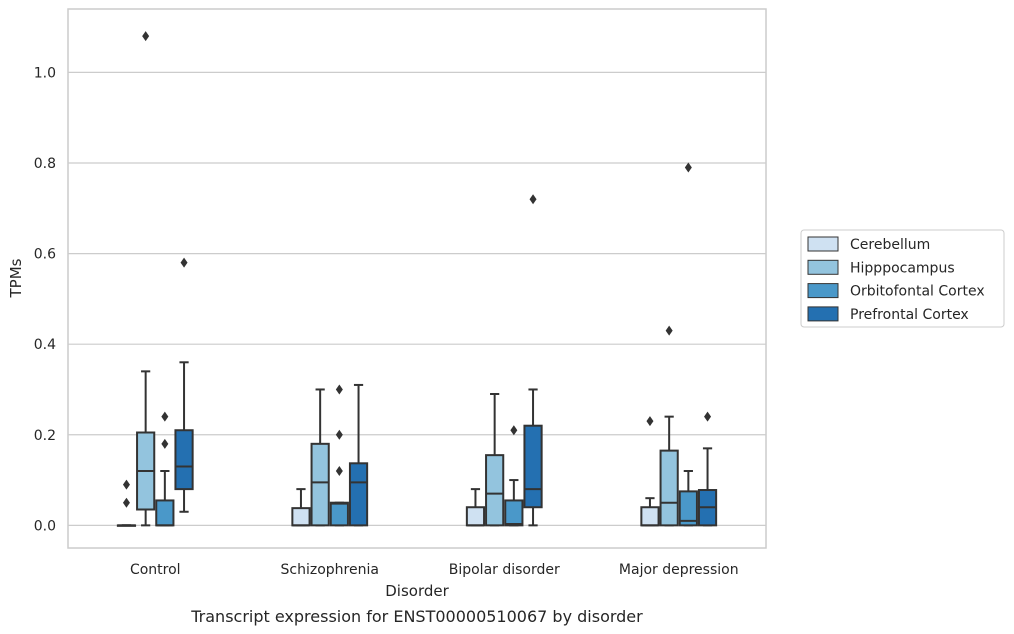 This screenshot has width=1014, height=634. I want to click on legend-label: Cerebellum, so click(890, 245).